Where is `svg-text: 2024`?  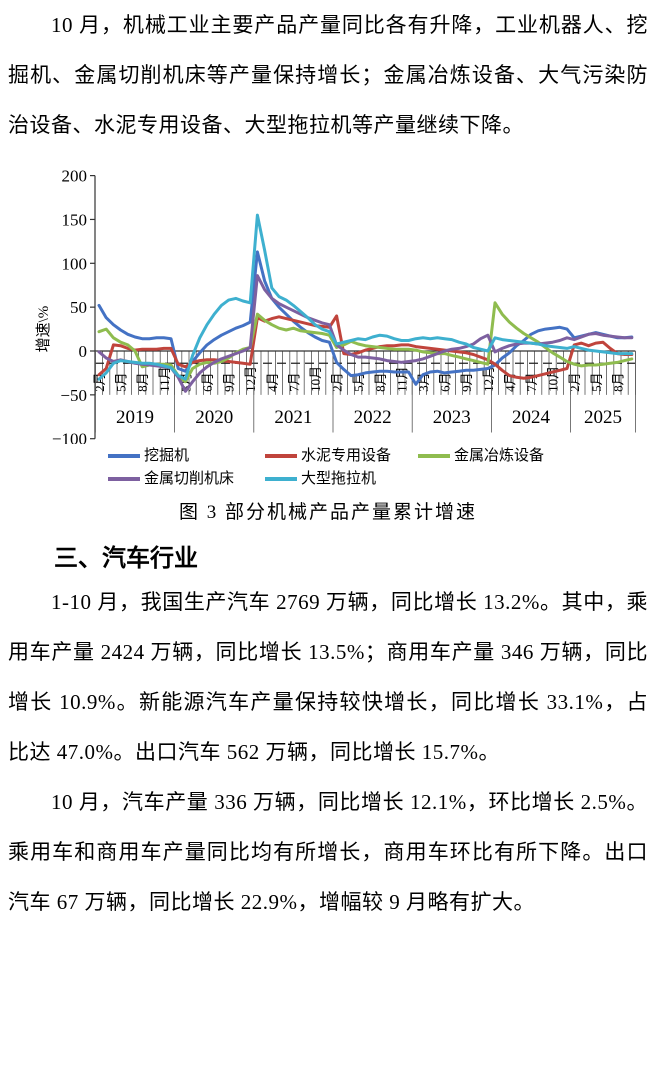 svg-text: 2024 is located at coordinates (531, 417).